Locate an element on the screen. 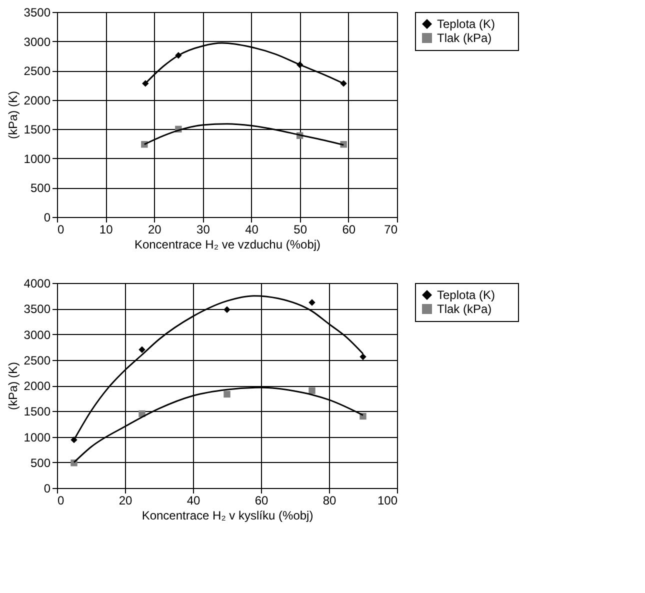 The width and height of the screenshot is (645, 593). x-tick-label: 70 is located at coordinates (391, 229).